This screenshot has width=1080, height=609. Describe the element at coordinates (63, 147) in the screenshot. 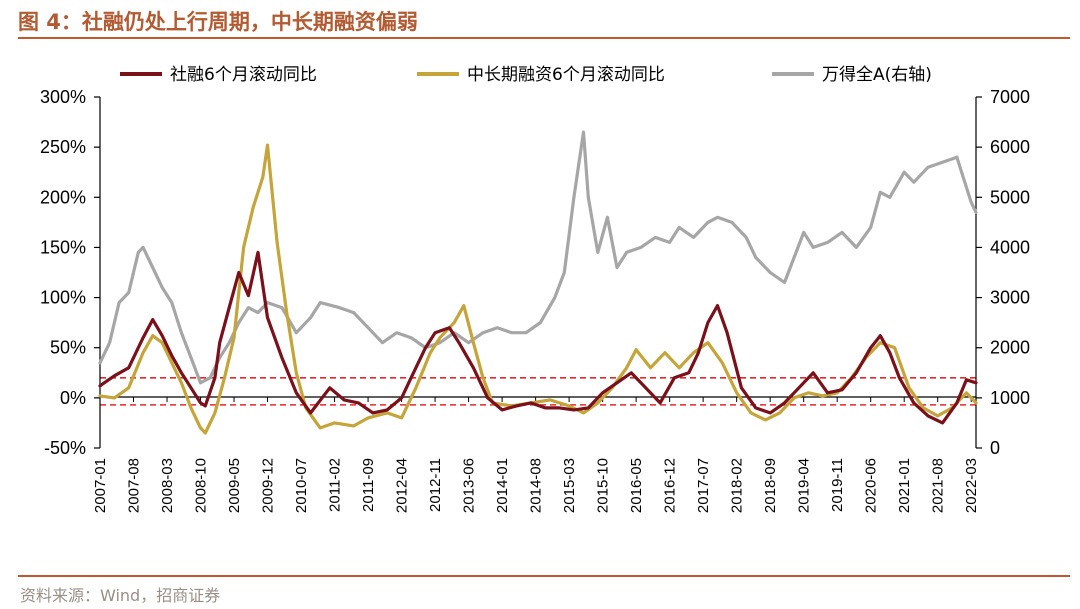

I see `y-left-tick-label: 250%` at that location.